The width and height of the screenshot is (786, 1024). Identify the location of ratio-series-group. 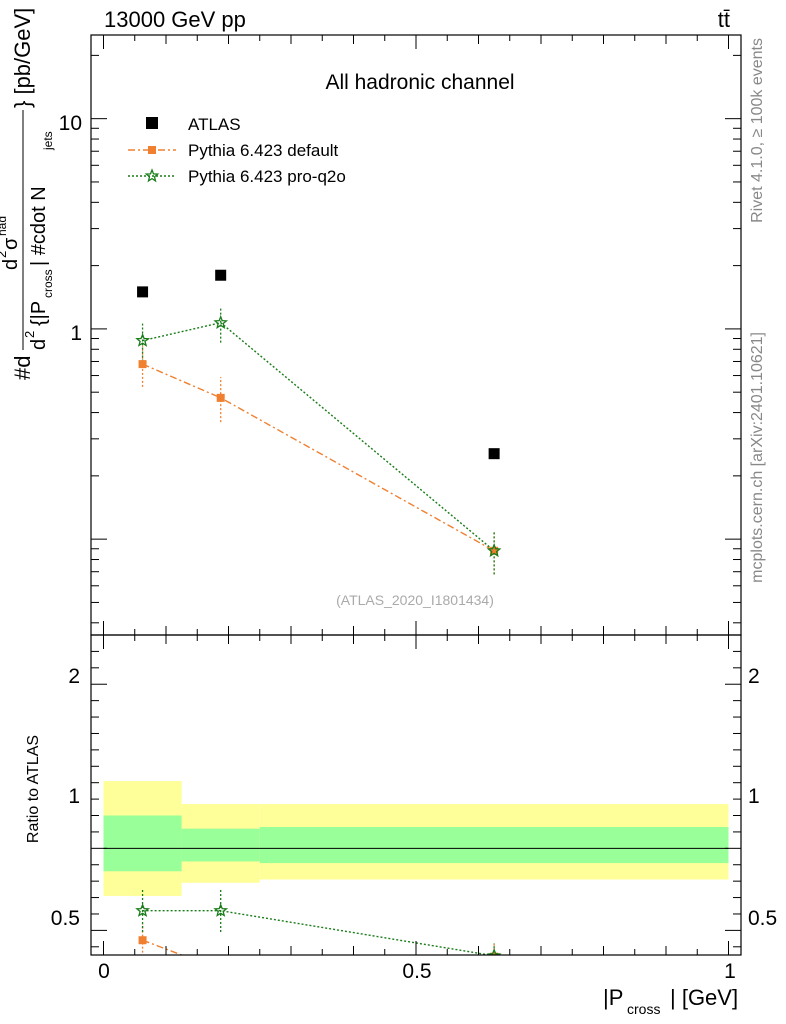
(318, 931).